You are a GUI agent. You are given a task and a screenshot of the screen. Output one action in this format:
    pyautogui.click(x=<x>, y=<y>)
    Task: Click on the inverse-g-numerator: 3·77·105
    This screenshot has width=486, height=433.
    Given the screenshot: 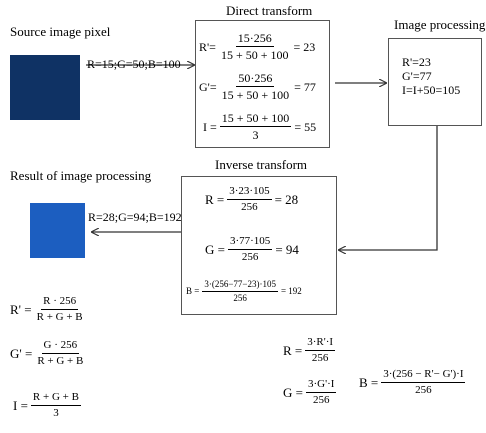 What is the action you would take?
    pyautogui.click(x=250, y=243)
    